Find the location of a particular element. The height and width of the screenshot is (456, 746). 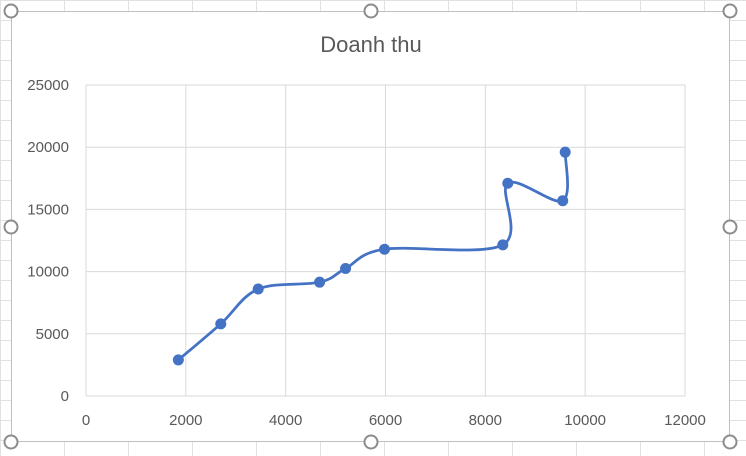

y-tick-label: 25000 is located at coordinates (48, 85).